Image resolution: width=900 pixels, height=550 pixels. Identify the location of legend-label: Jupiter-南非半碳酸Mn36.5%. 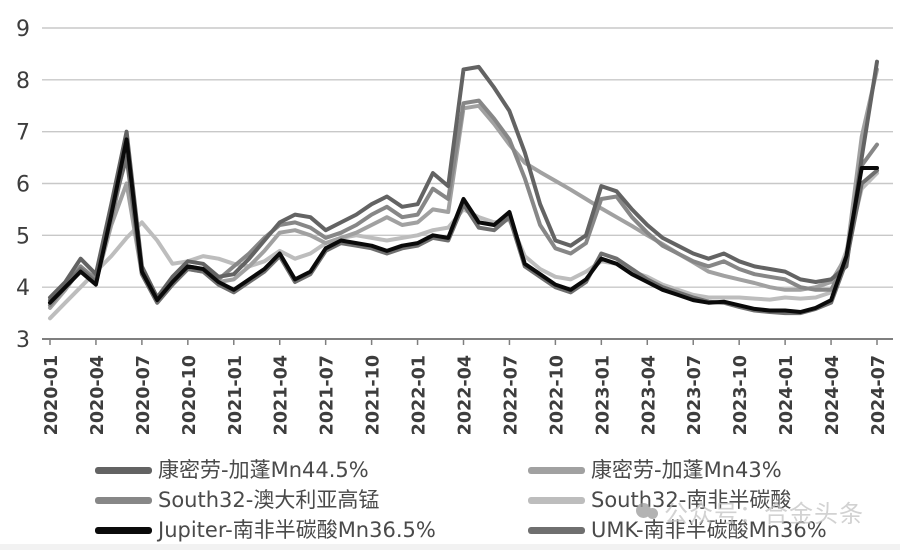
(297, 530).